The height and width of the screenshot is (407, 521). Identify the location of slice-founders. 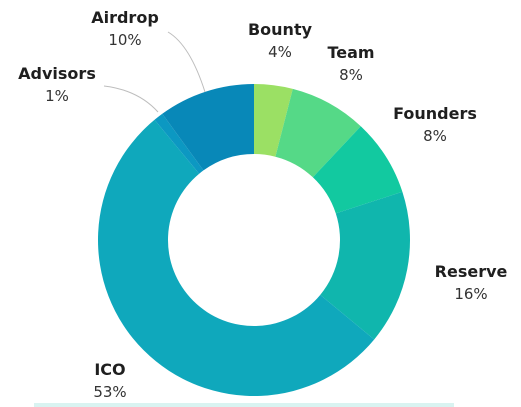
(357, 170).